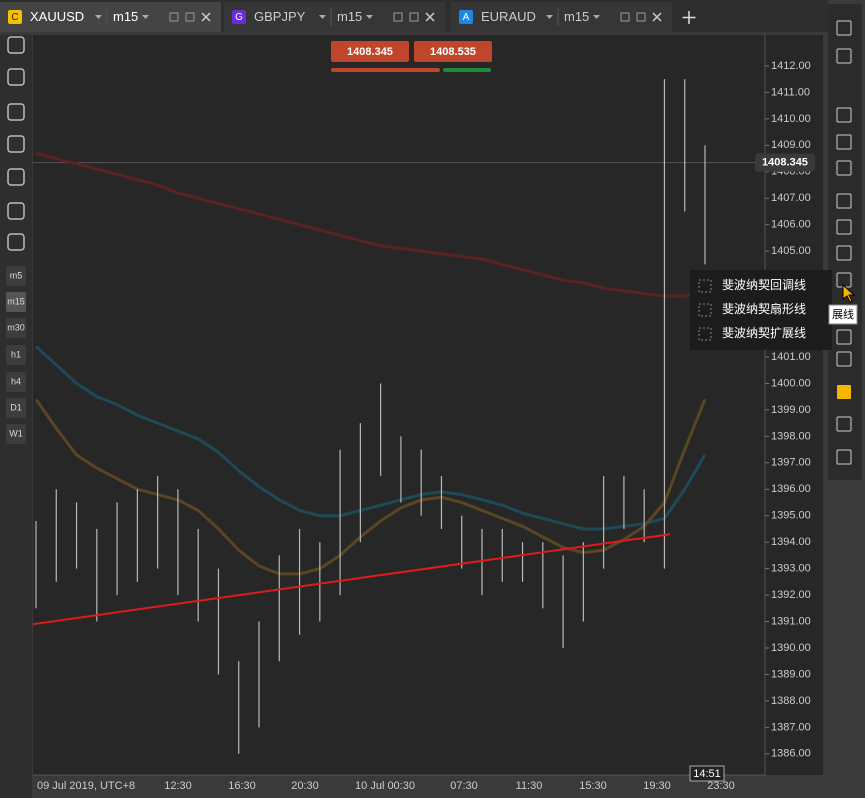  Describe the element at coordinates (242, 786) in the screenshot. I see `x-tick-label: 16:30` at that location.